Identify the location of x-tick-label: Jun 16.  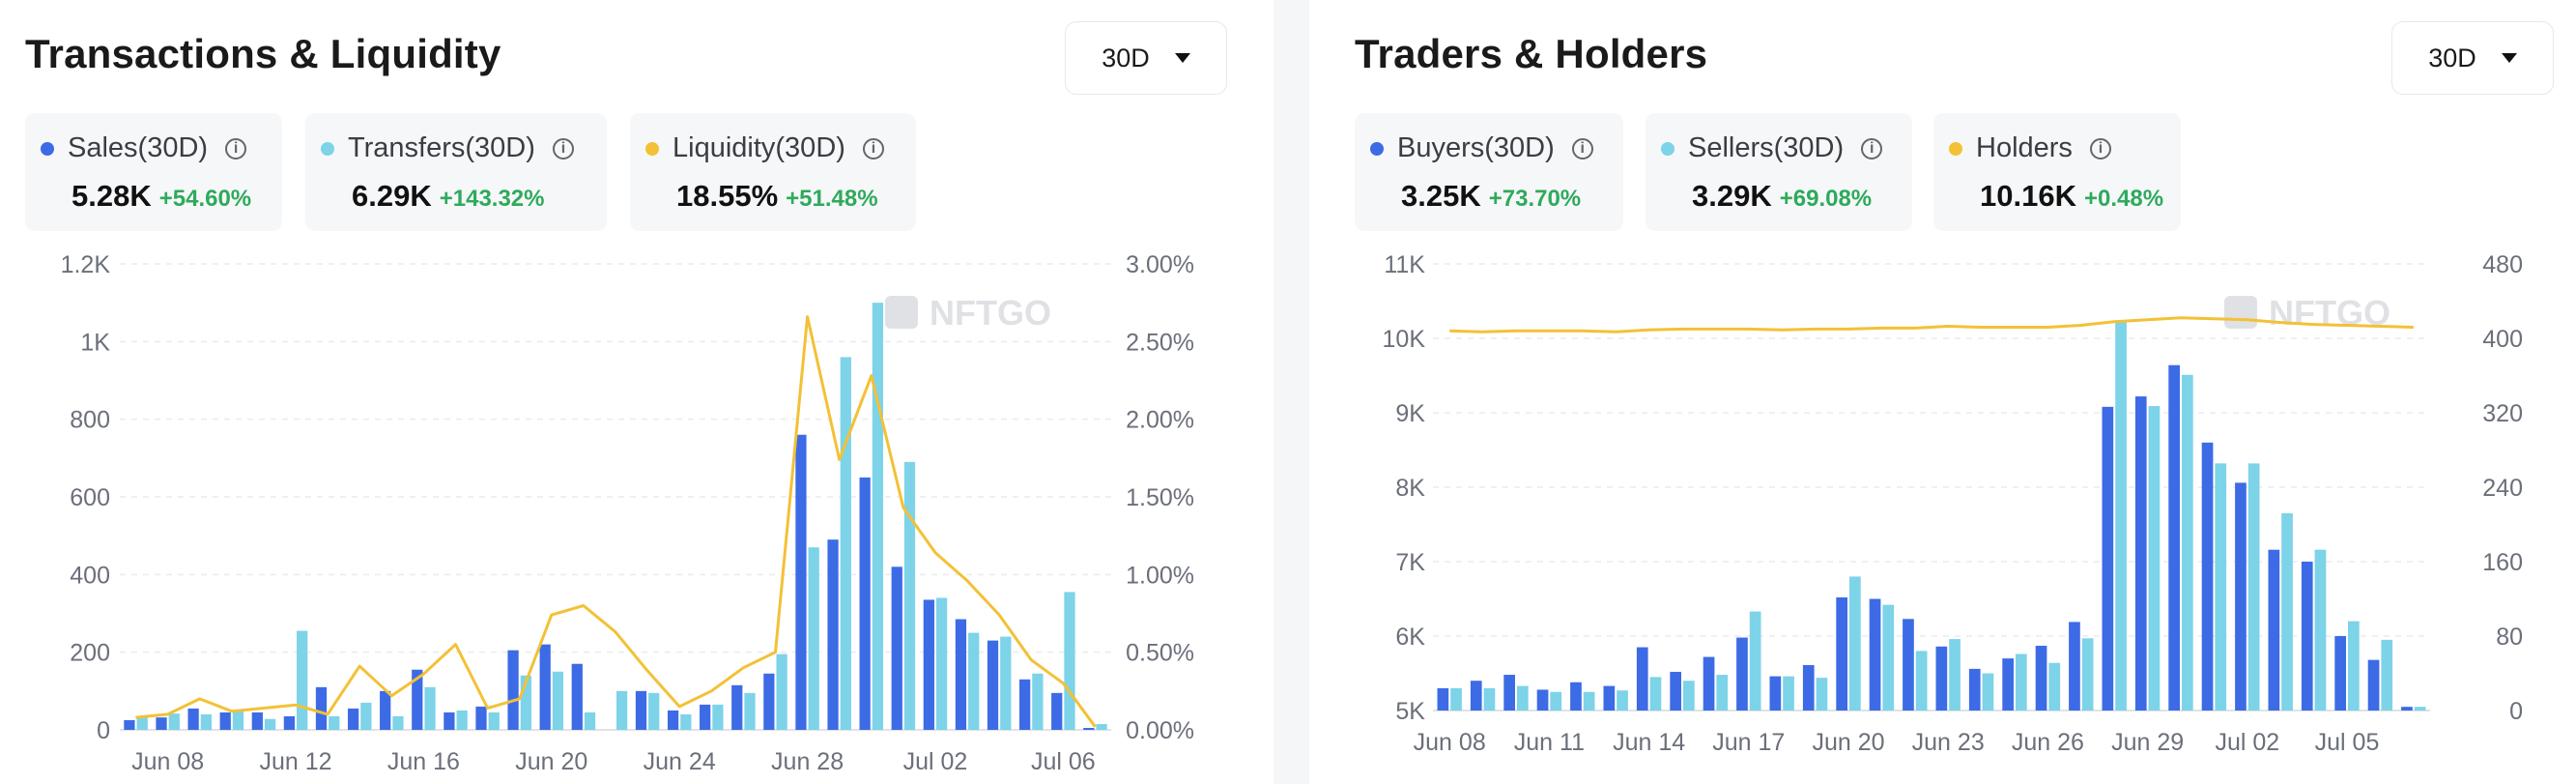
(424, 761).